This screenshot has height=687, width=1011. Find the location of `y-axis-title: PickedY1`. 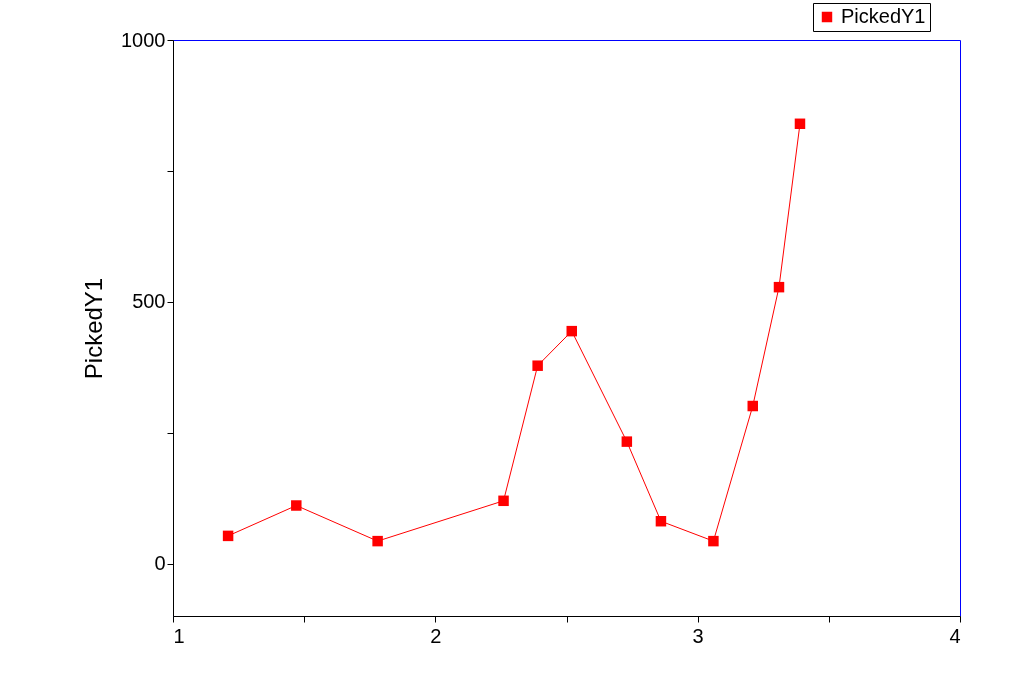

y-axis-title: PickedY1 is located at coordinates (94, 328).